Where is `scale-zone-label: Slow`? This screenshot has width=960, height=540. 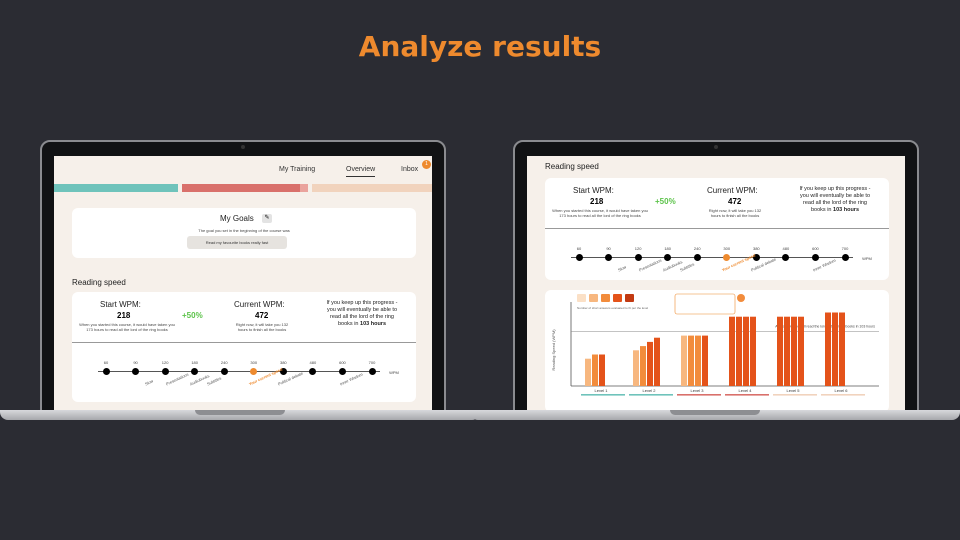 scale-zone-label: Slow is located at coordinates (622, 268).